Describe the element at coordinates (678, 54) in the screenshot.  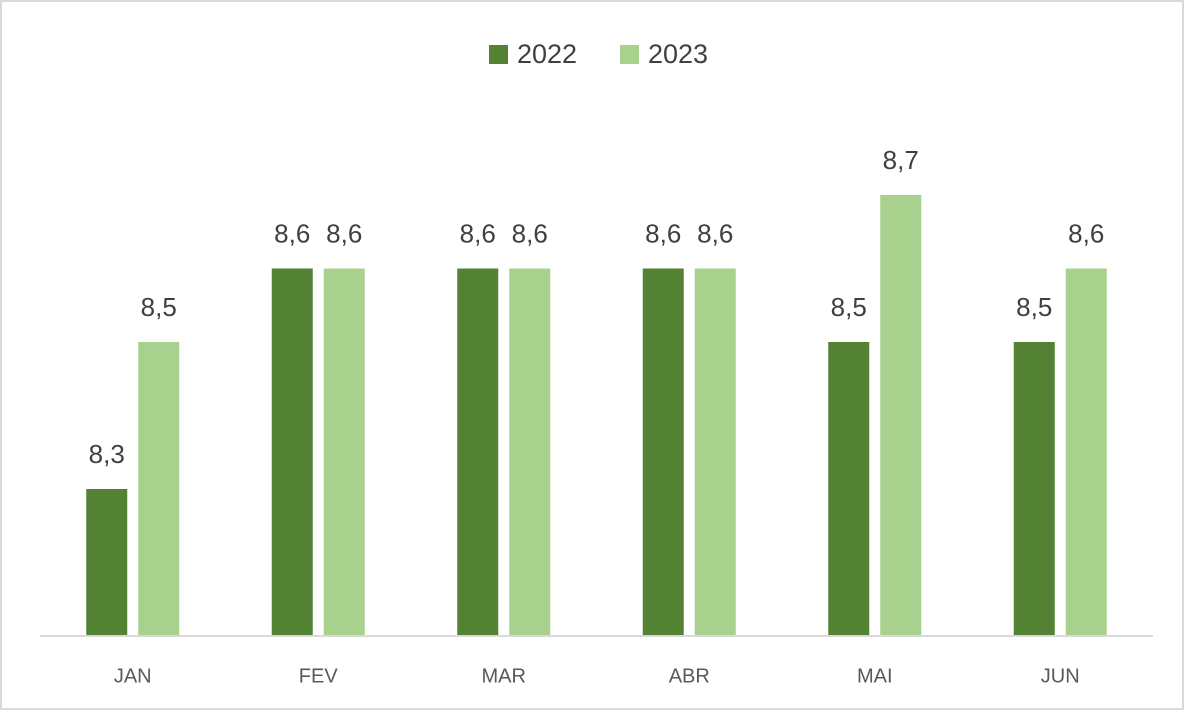
I see `legend-label: 2023` at that location.